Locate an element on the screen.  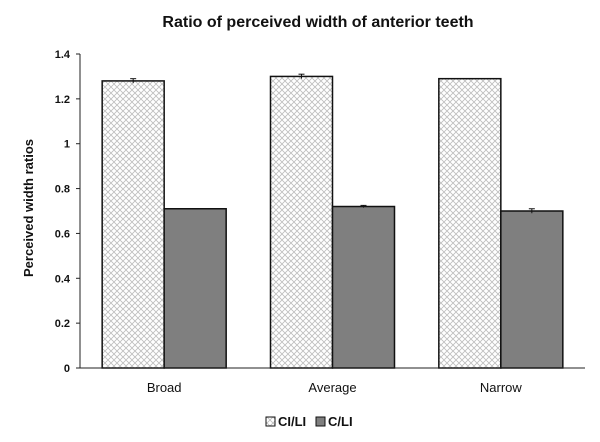
bar-ci-li-broad is located at coordinates (133, 224).